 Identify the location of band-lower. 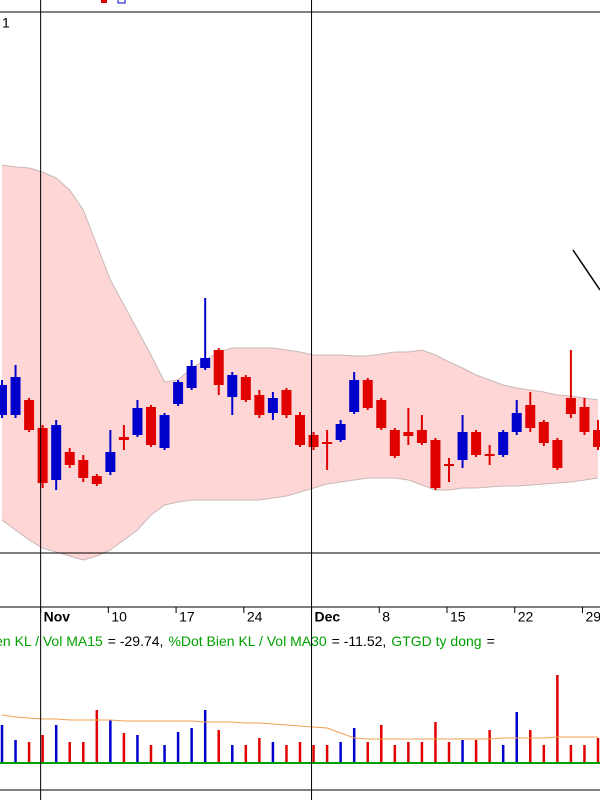
(300, 519).